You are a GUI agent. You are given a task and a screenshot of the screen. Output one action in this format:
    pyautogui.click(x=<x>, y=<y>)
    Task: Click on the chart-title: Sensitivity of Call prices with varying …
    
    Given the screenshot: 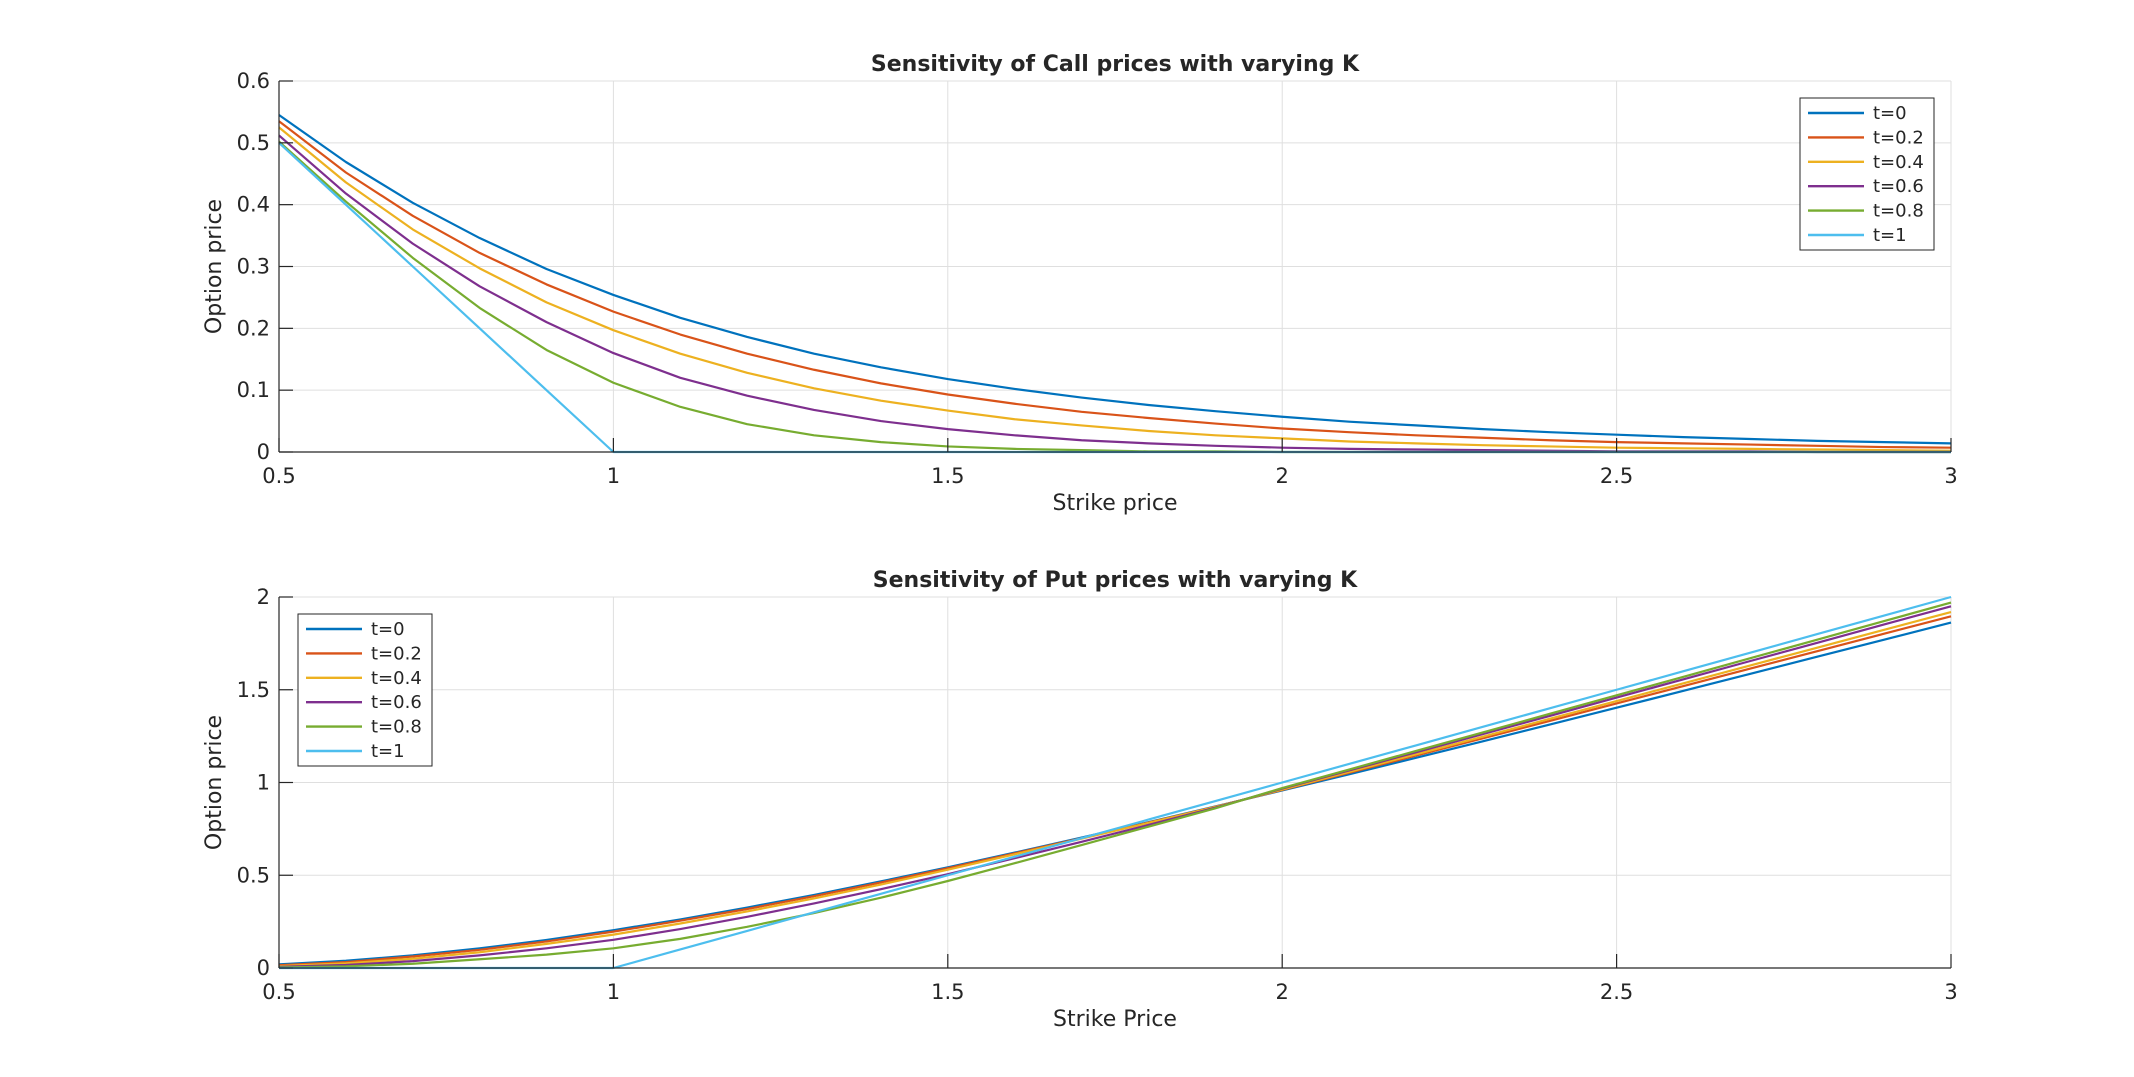 What is the action you would take?
    pyautogui.click(x=1115, y=64)
    